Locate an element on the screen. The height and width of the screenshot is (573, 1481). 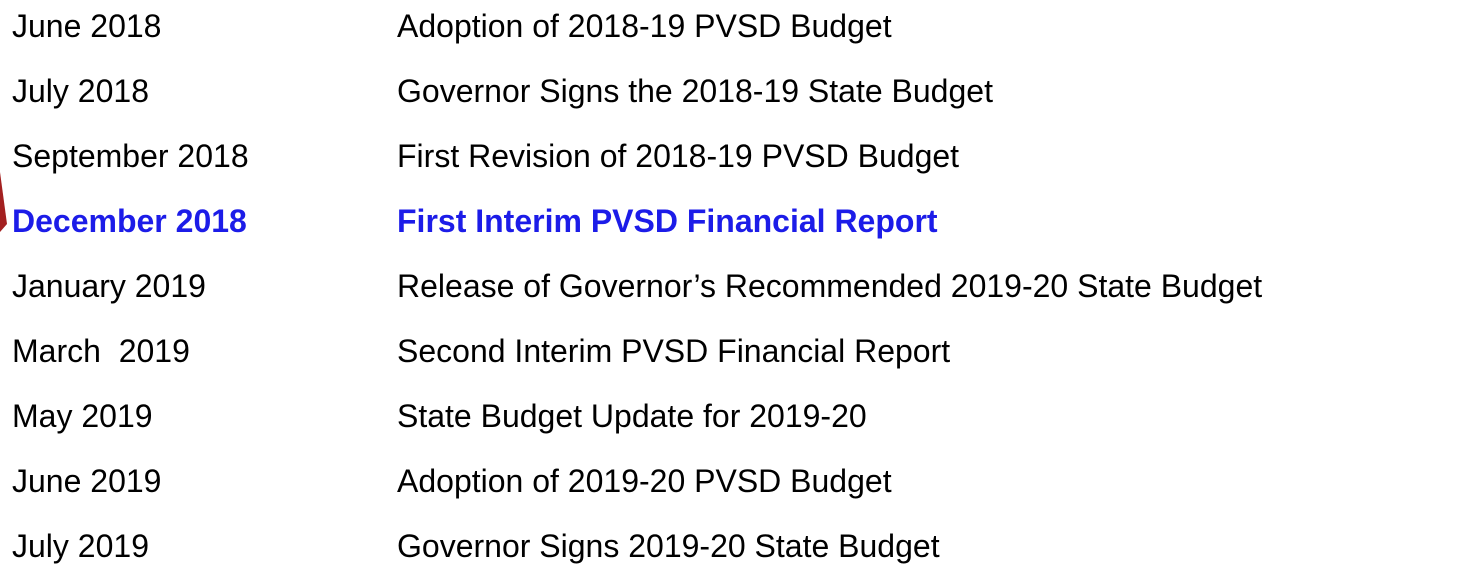
row-event: Adoption of 2019-20 PVSD Budget is located at coordinates (644, 481).